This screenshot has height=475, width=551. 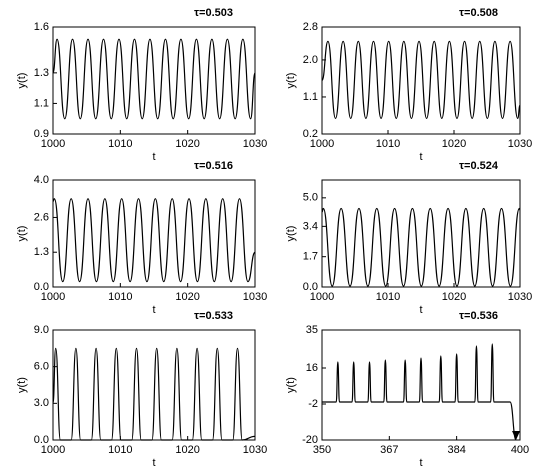 What do you see at coordinates (312, 368) in the screenshot?
I see `y-tick-label: 16` at bounding box center [312, 368].